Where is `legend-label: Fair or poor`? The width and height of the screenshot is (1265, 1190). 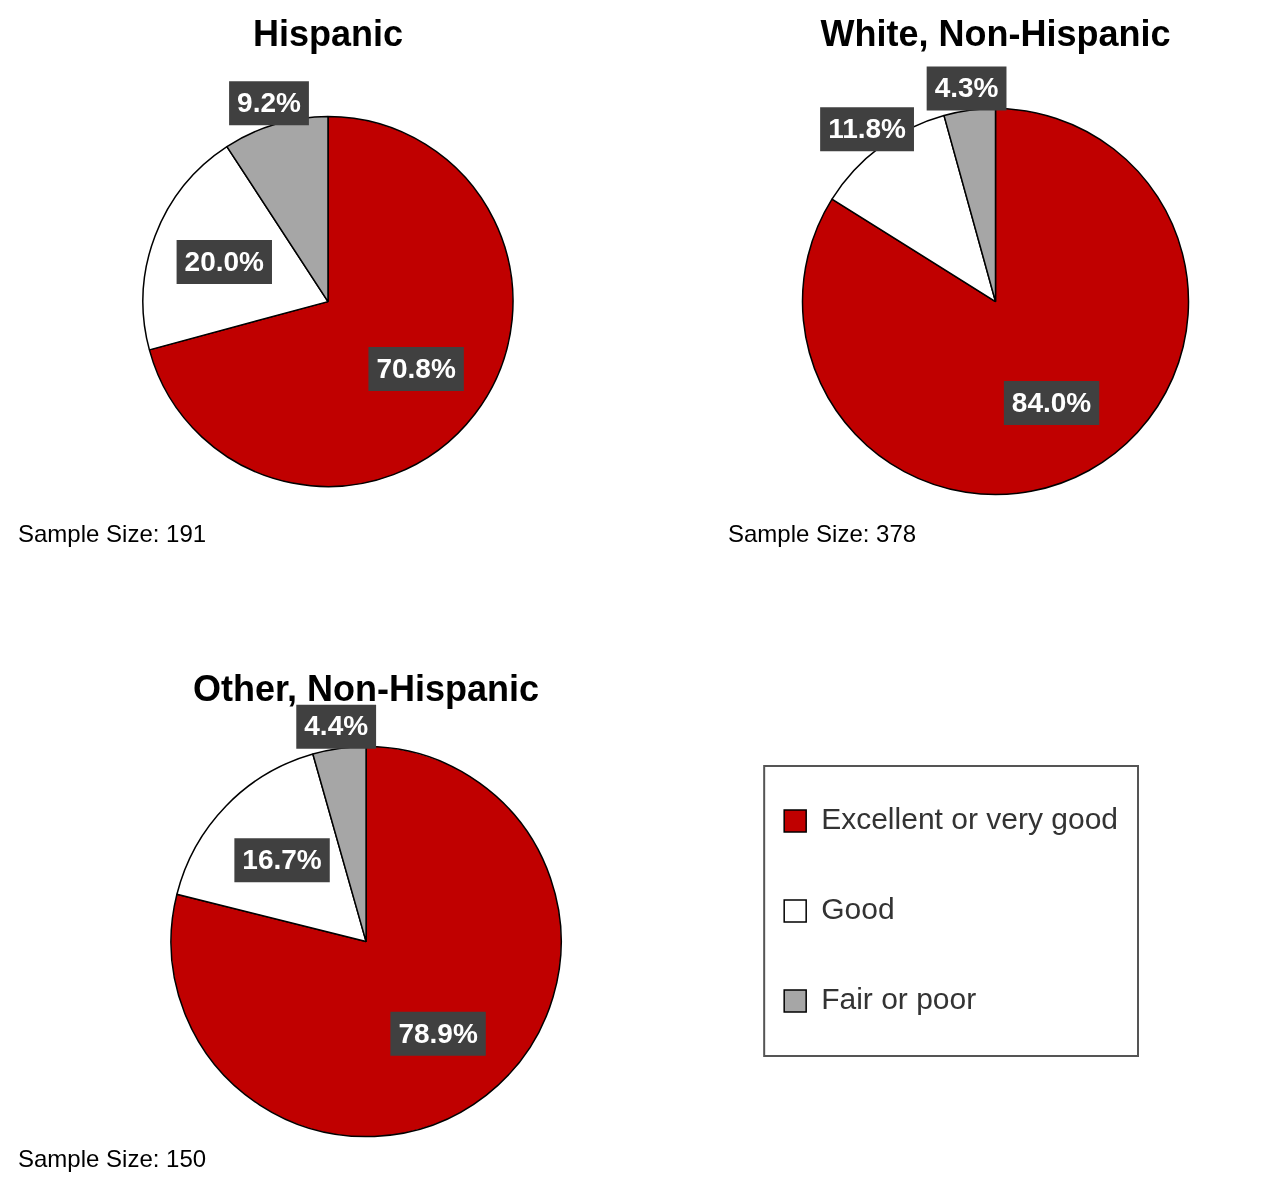 legend-label: Fair or poor is located at coordinates (899, 999).